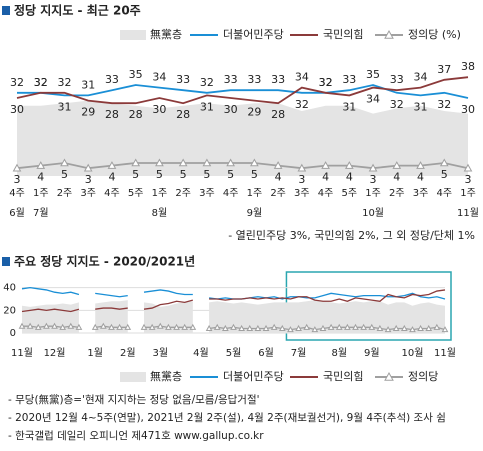 This screenshot has height=451, width=483. I want to click on legend-label: 無黨층, so click(166, 34).